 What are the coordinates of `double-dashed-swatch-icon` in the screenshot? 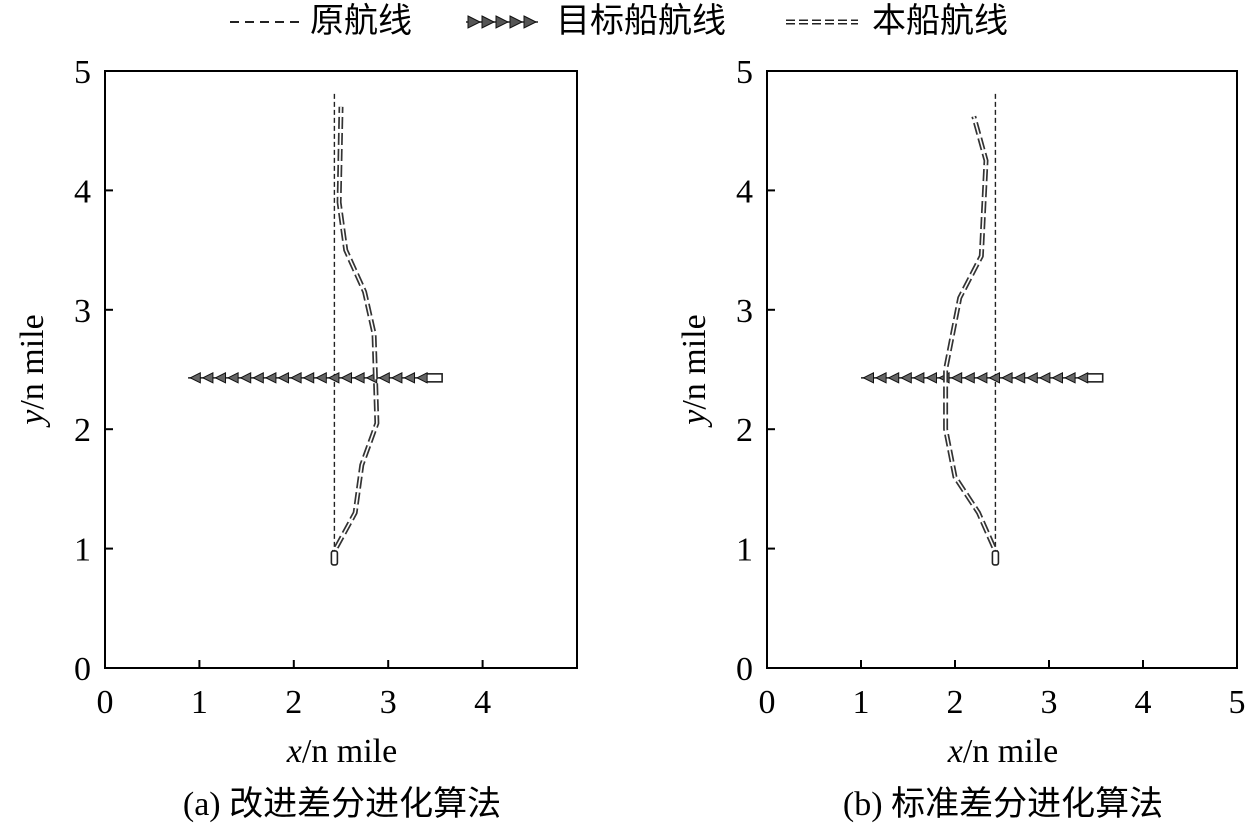 It's located at (822, 22).